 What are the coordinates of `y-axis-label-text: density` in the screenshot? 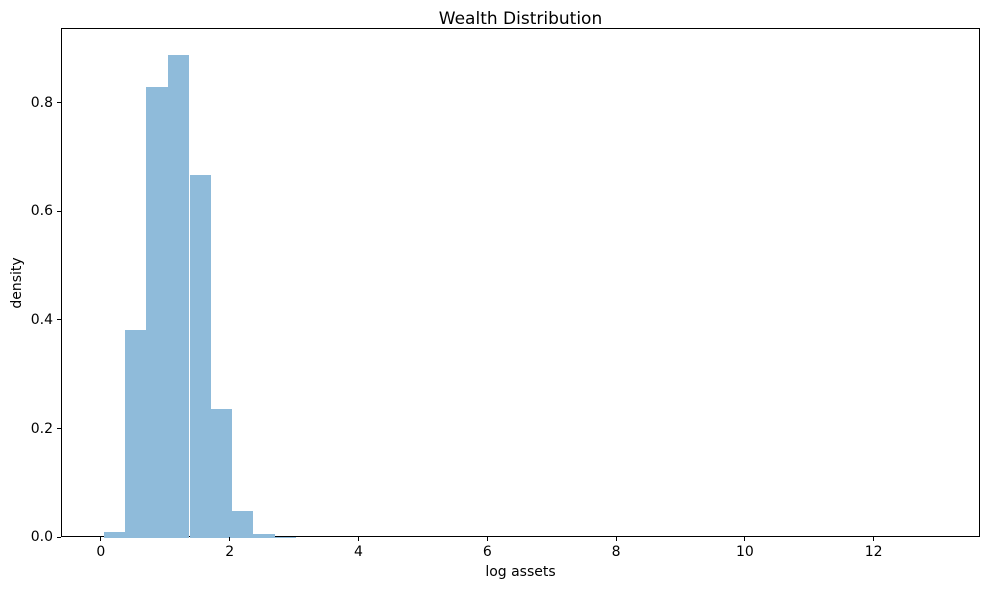 It's located at (17, 283).